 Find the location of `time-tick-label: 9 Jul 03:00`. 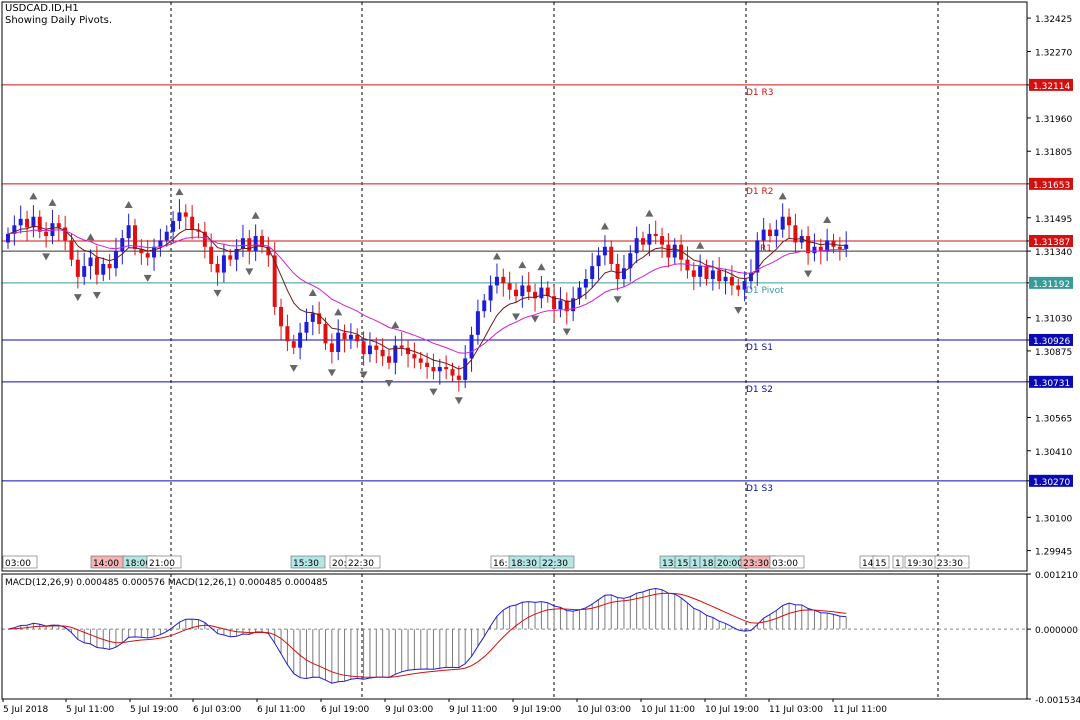

time-tick-label: 9 Jul 03:00 is located at coordinates (409, 710).